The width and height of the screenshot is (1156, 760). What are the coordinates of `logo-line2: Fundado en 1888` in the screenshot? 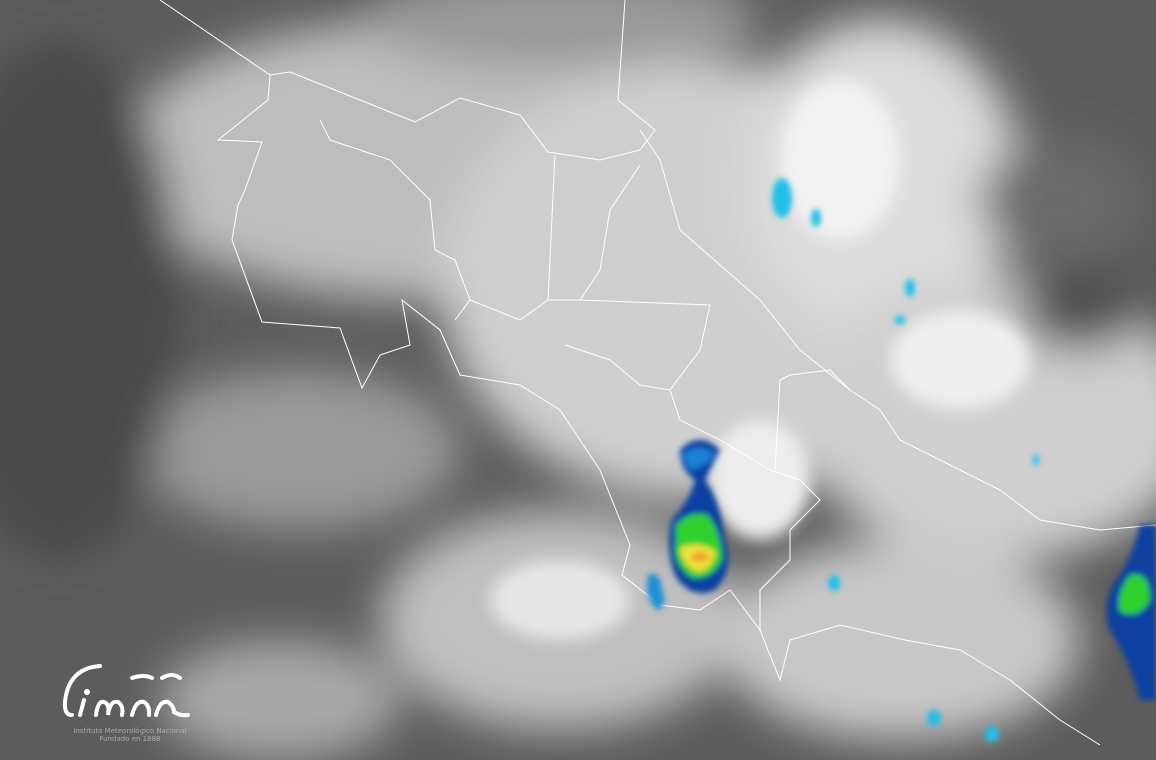 It's located at (130, 739).